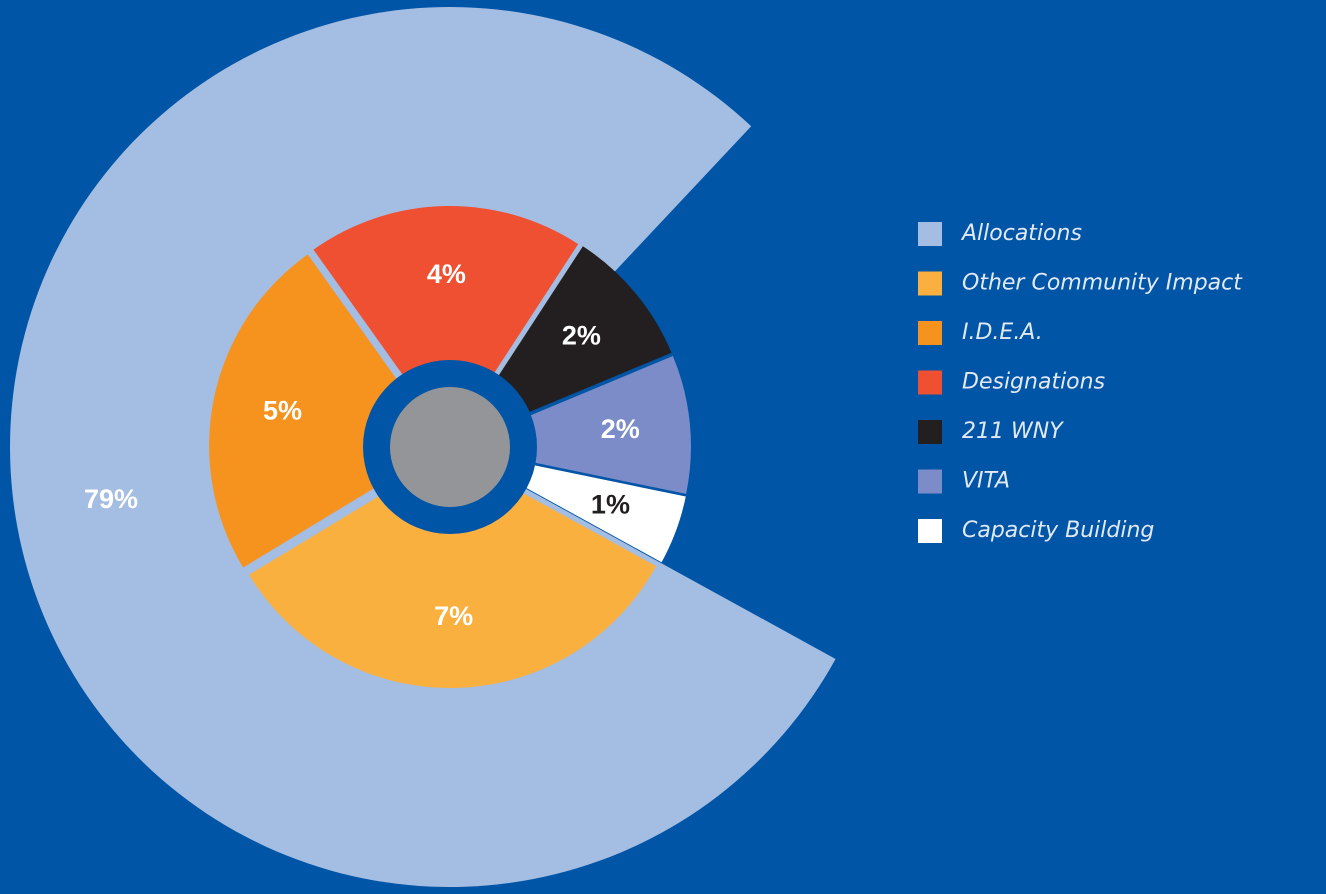  Describe the element at coordinates (111, 499) in the screenshot. I see `value-label: 79%` at that location.